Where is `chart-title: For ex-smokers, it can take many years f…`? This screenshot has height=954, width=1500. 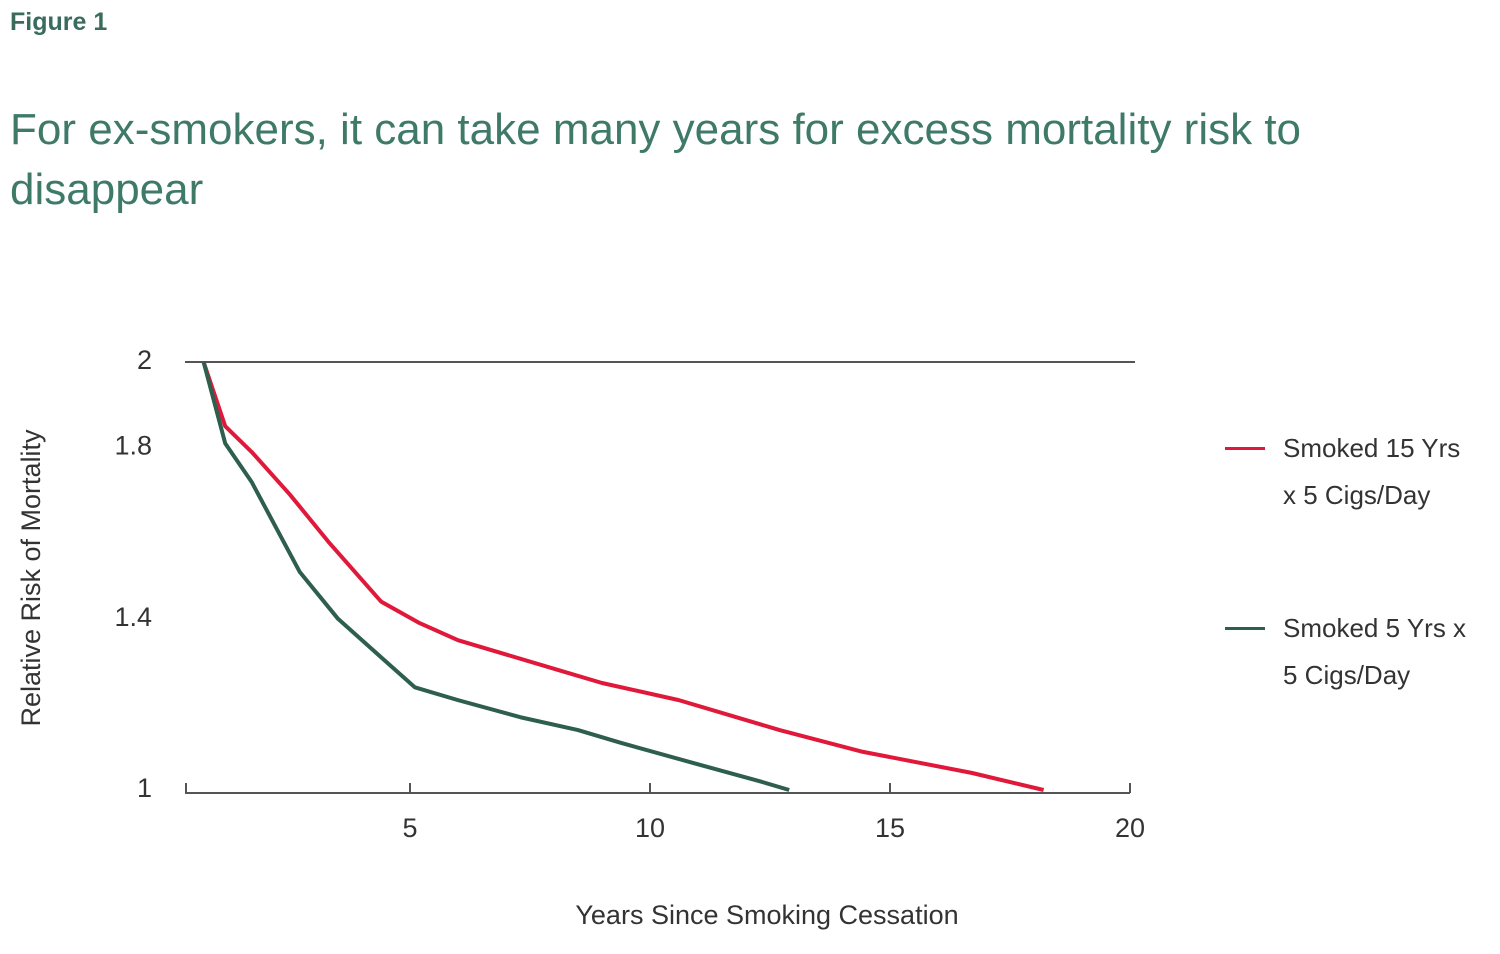 chart-title: For ex-smokers, it can take many years f… is located at coordinates (656, 159).